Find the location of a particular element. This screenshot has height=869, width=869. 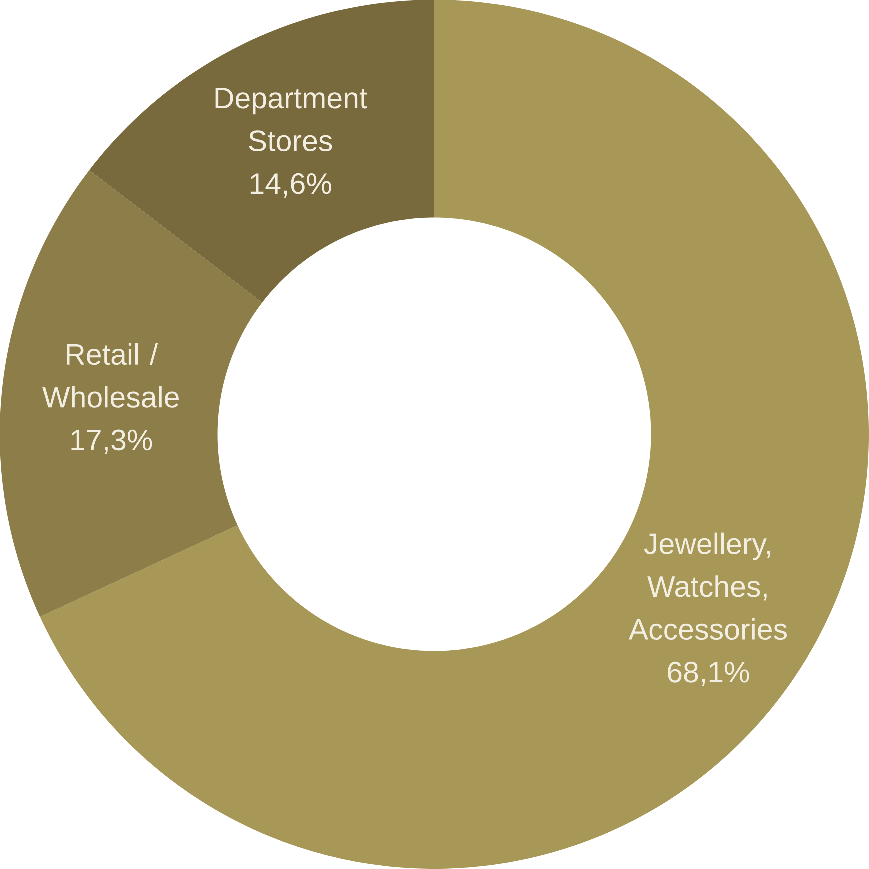

data-label: 68,1% is located at coordinates (709, 674).